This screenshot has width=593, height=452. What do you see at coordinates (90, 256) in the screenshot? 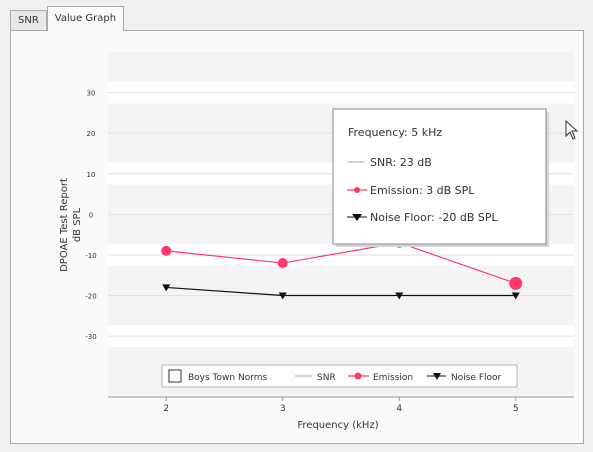
I see `y-tick-label: -10` at bounding box center [90, 256].